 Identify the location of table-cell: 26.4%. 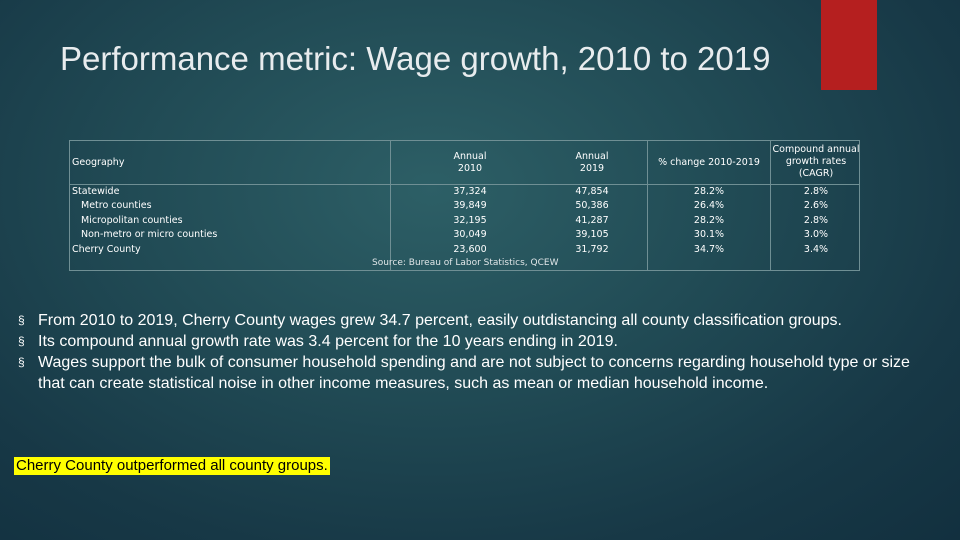
(709, 206).